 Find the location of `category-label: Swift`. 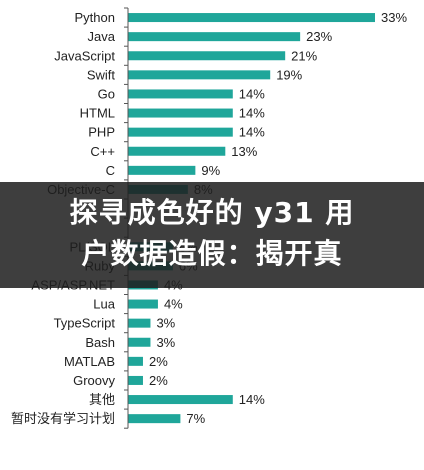

category-label: Swift is located at coordinates (101, 74).